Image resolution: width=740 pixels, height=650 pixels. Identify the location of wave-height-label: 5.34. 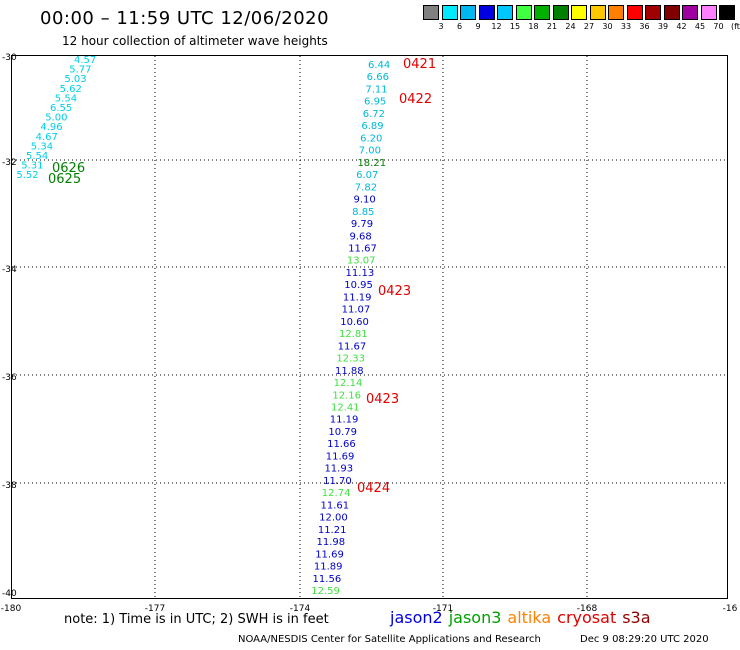
(42, 146).